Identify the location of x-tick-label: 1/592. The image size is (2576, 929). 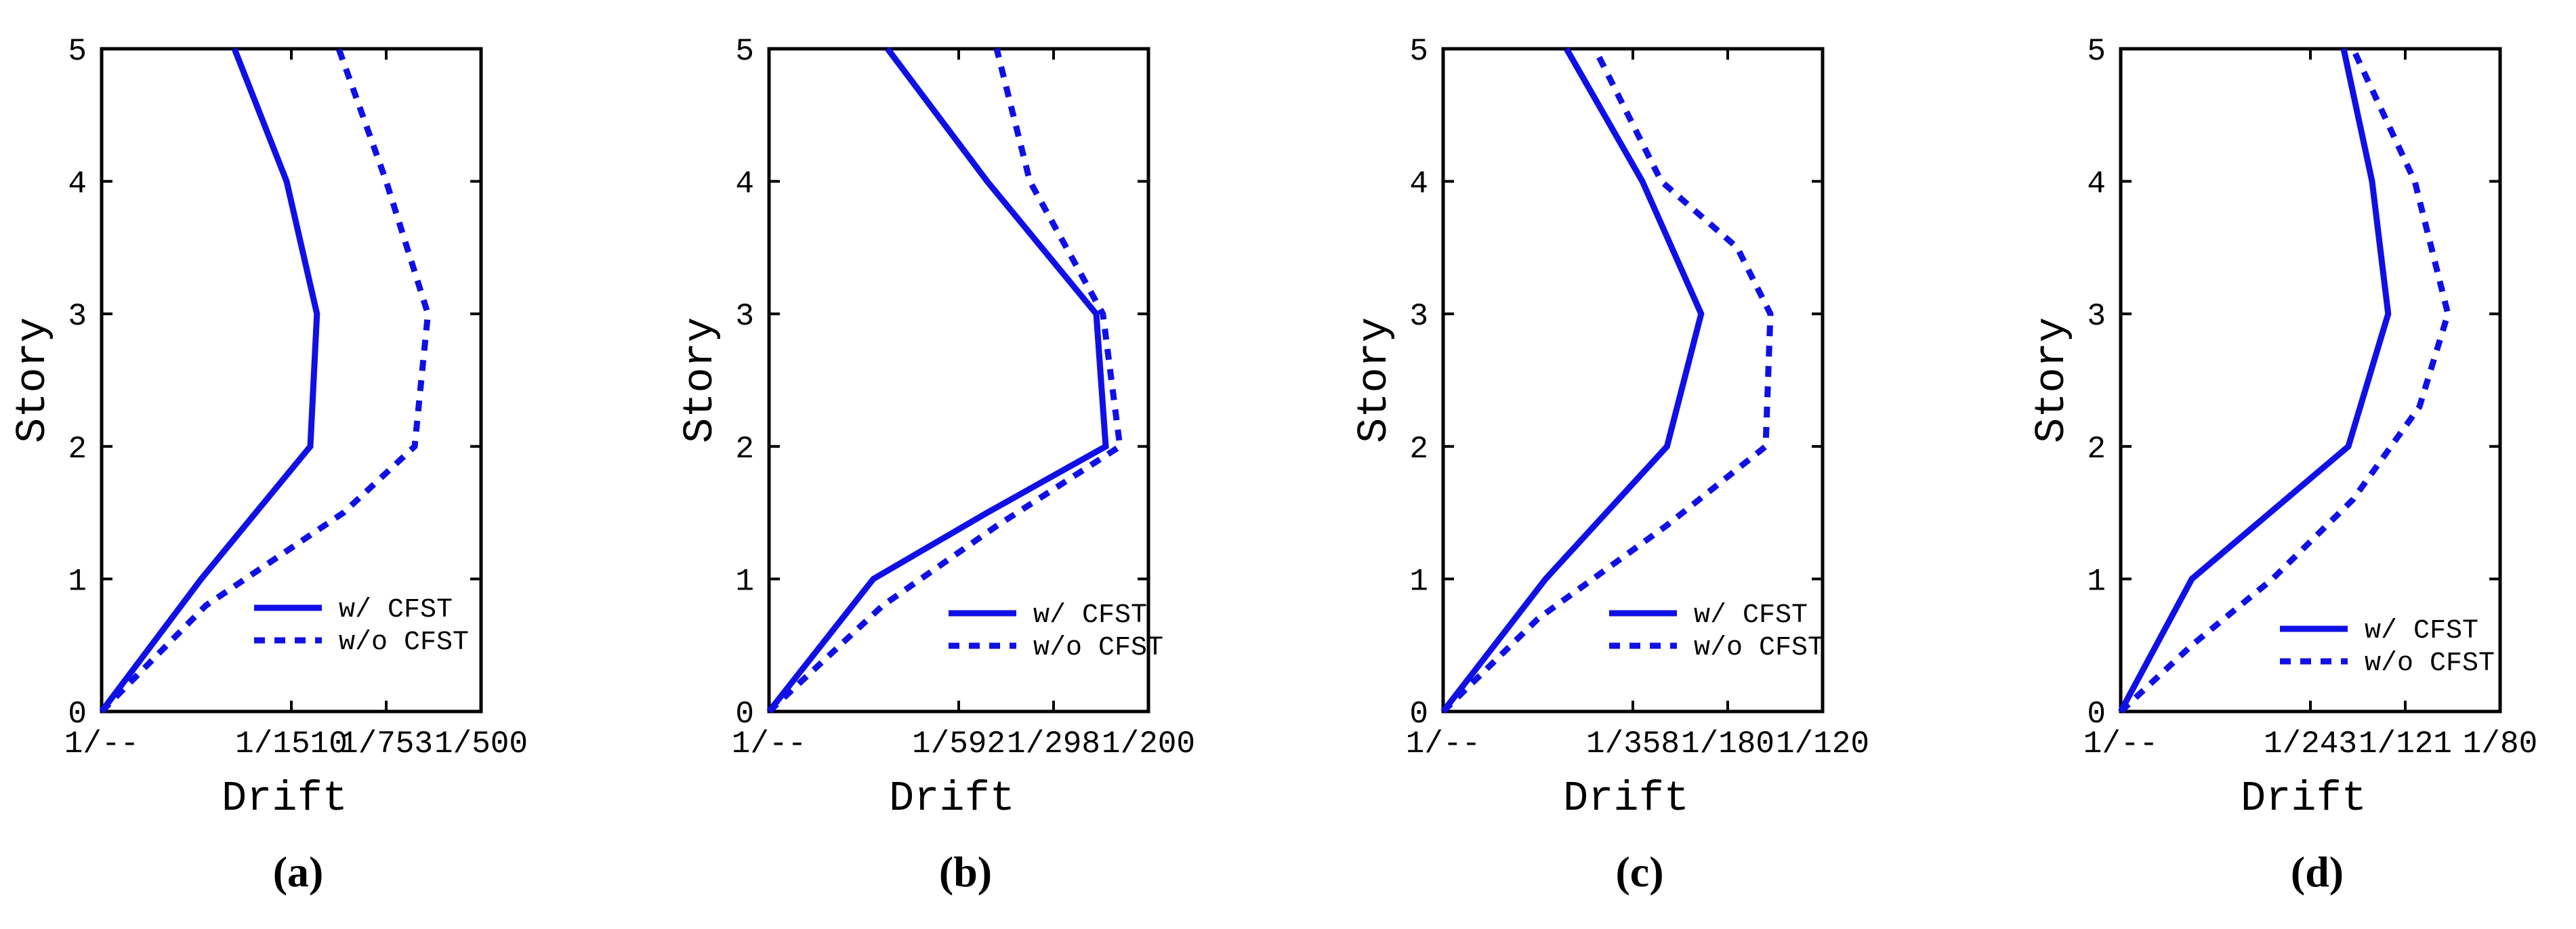
(958, 744).